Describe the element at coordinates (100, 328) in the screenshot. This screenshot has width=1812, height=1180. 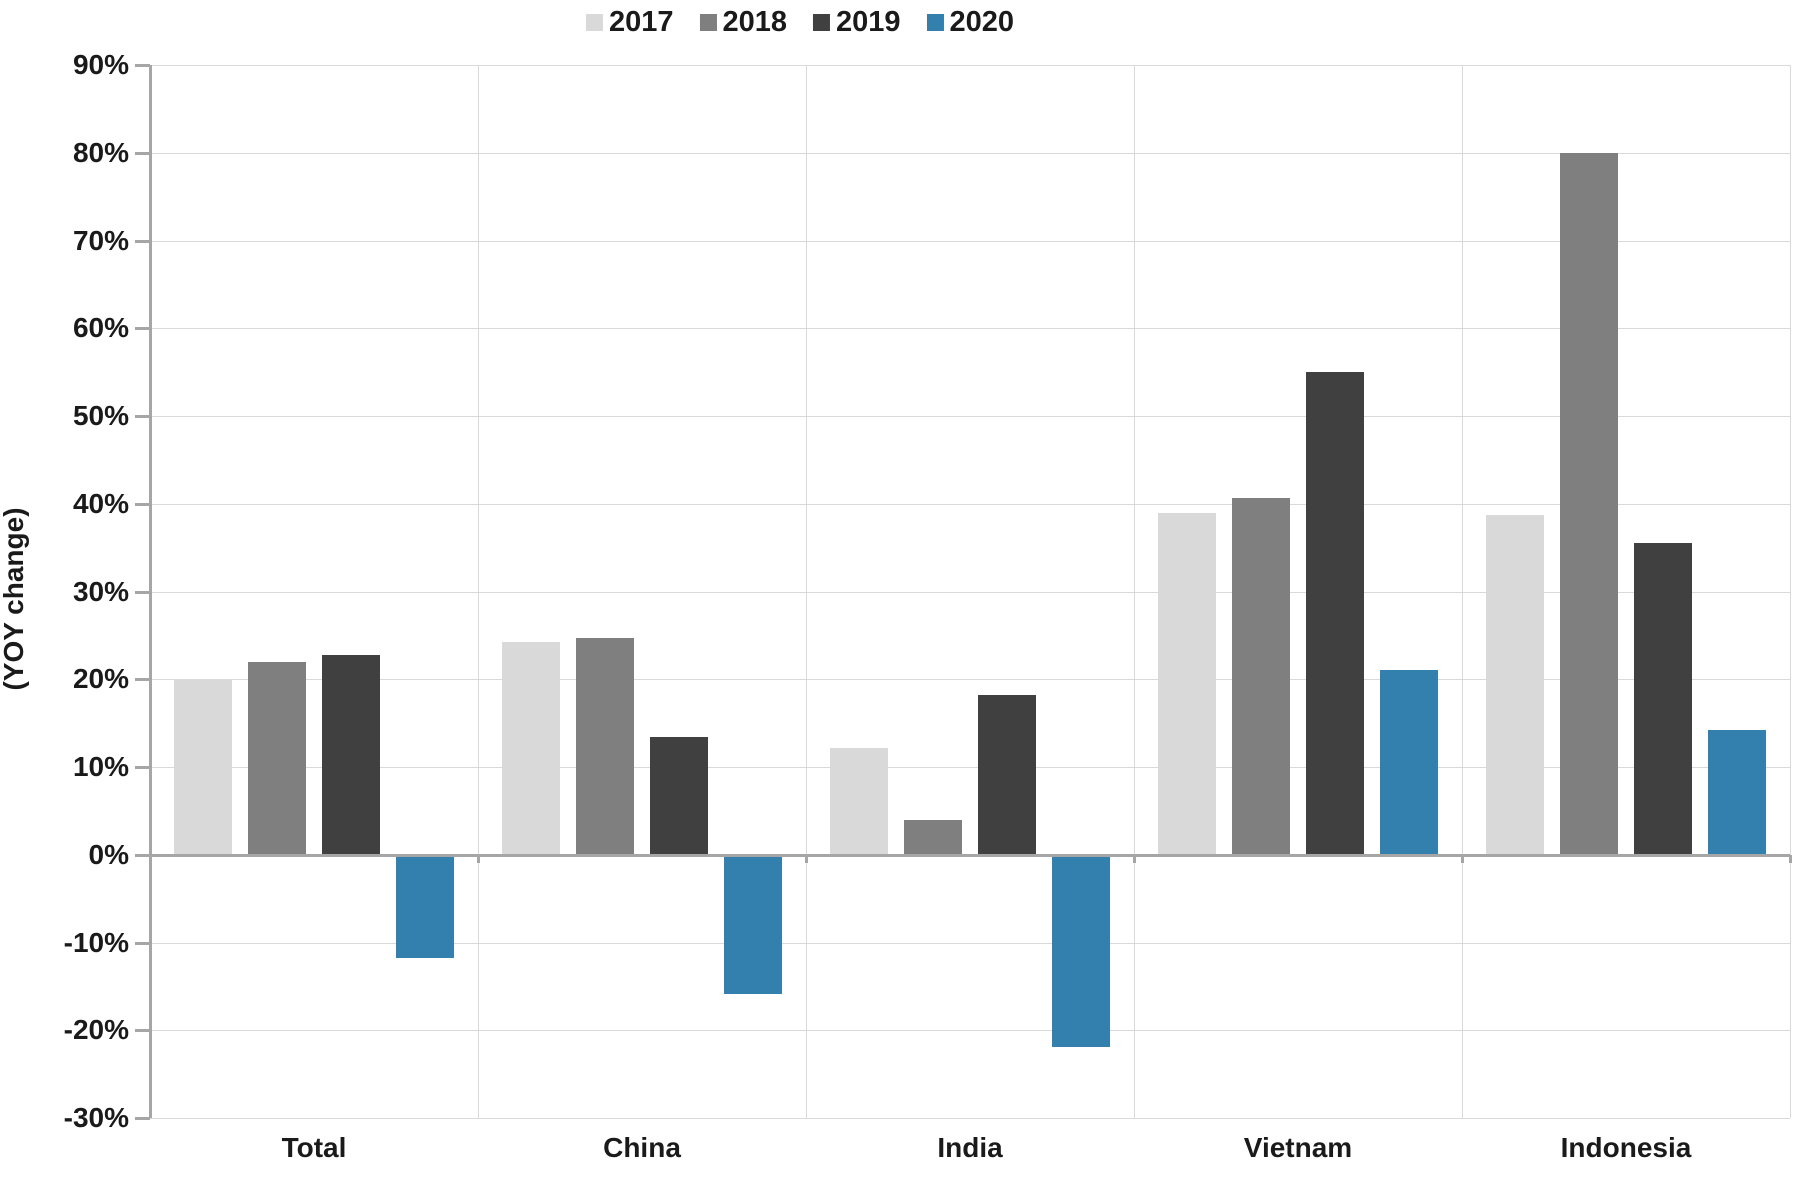
I see `y-tick-label: 60%` at that location.